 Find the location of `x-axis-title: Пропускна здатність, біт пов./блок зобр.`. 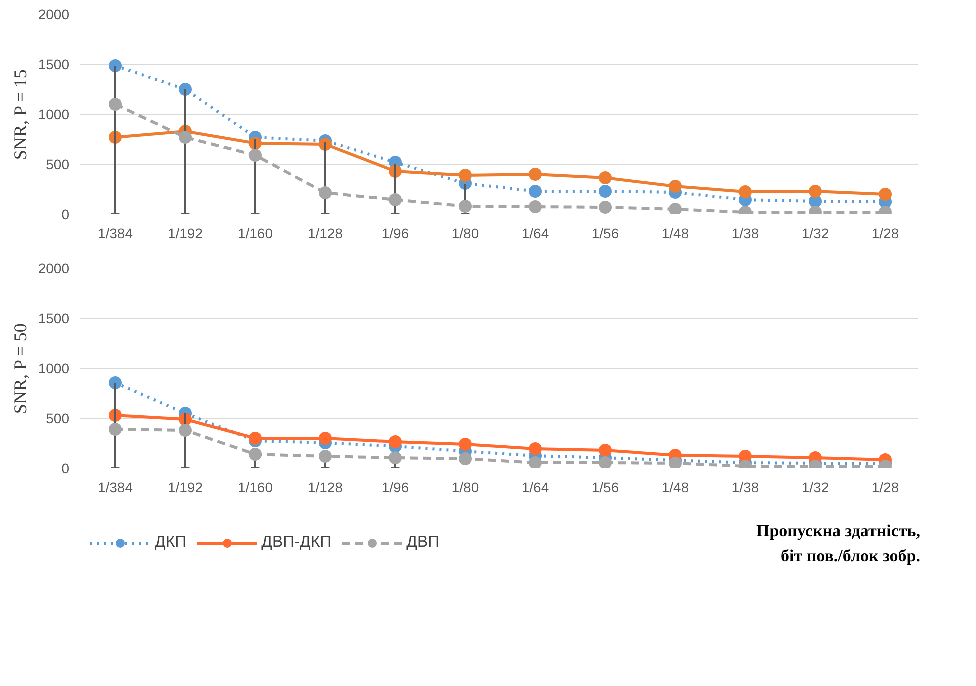

x-axis-title: Пропускна здатність, біт пов./блок зобр. is located at coordinates (838, 544).